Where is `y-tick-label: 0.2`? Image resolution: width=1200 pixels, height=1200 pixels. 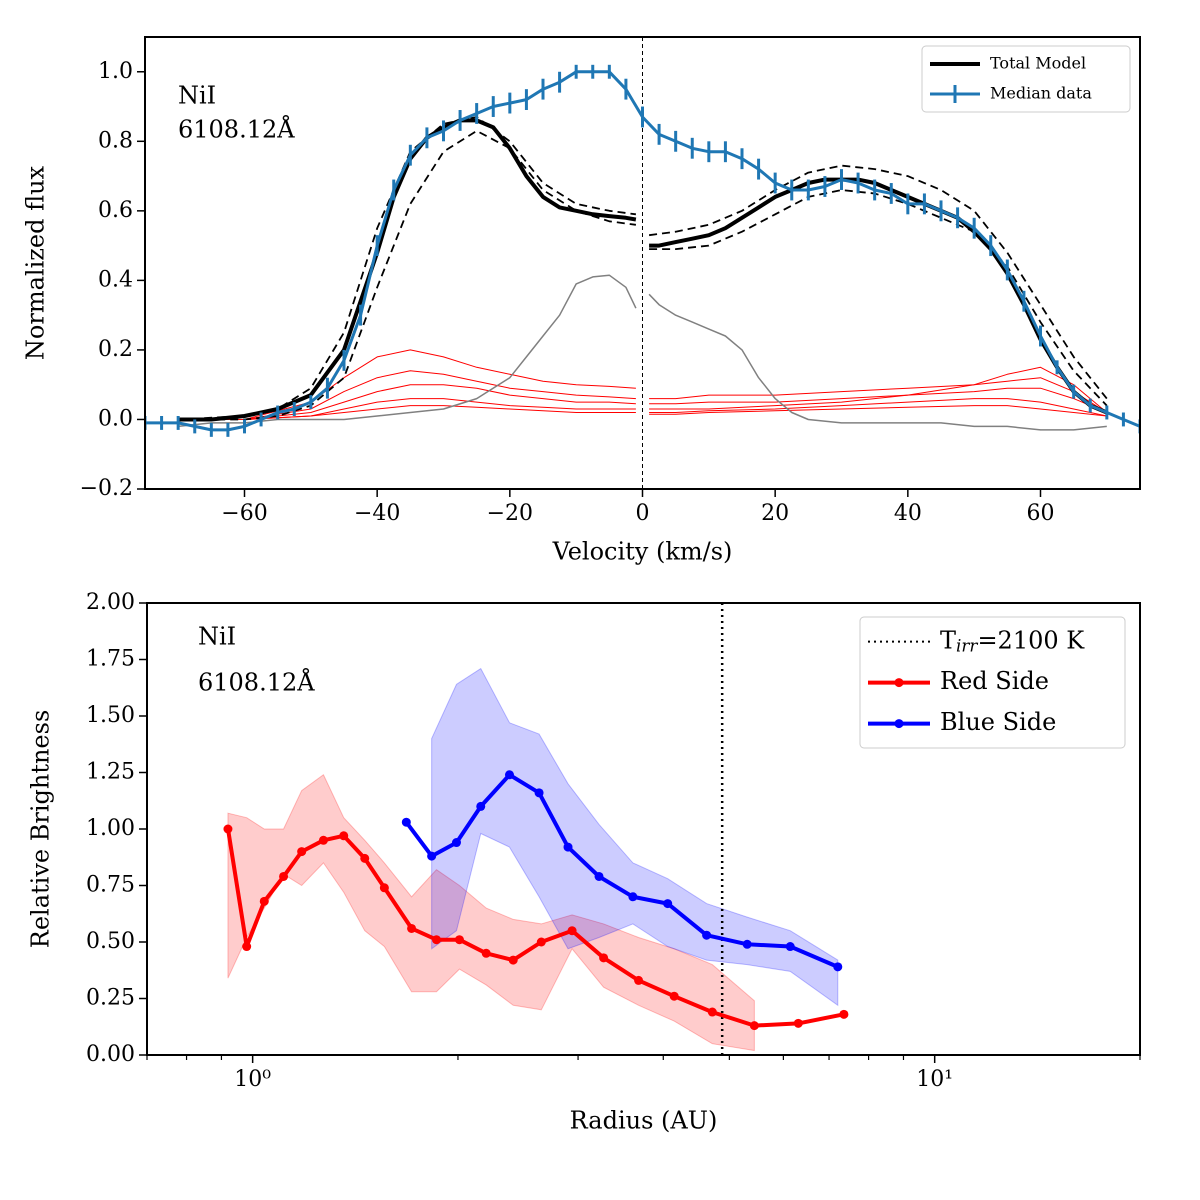
y-tick-label: 0.2 is located at coordinates (115, 349).